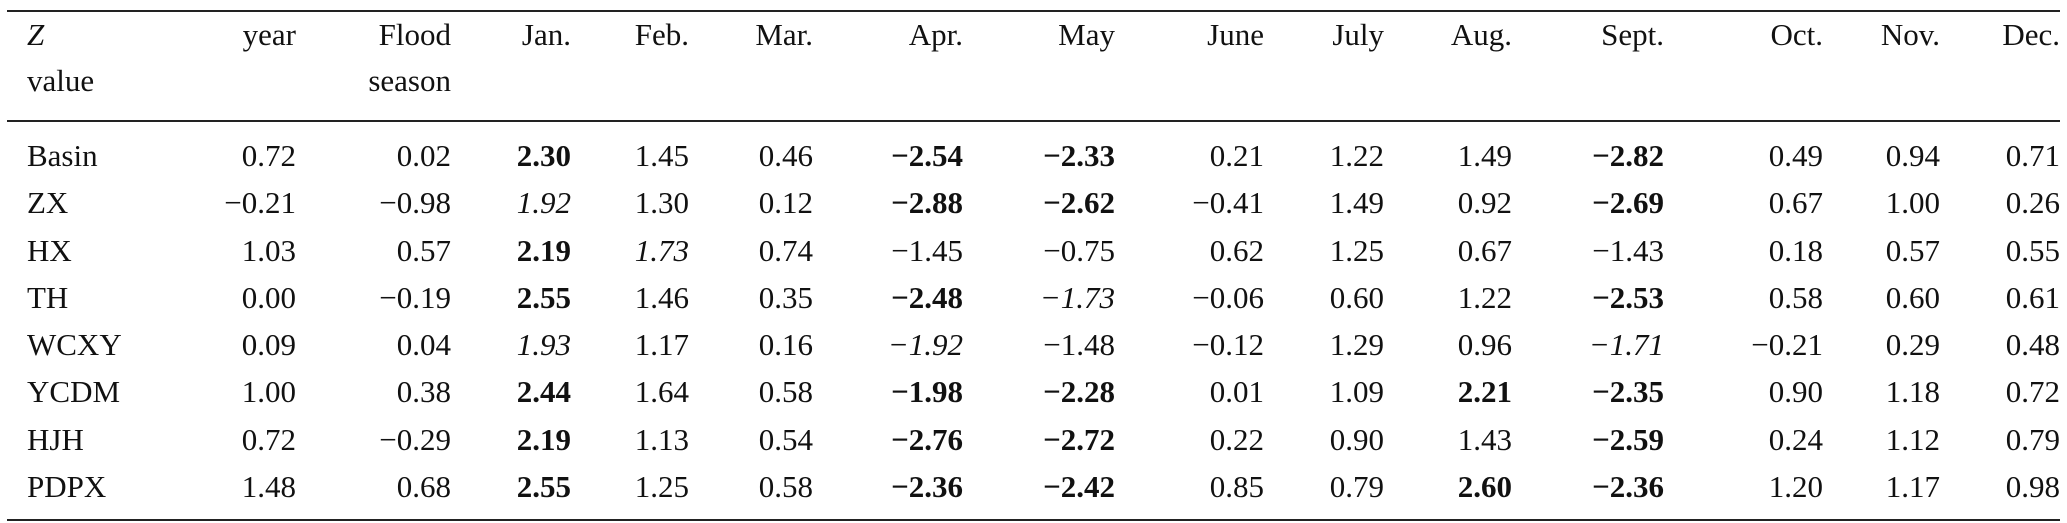 This screenshot has width=2067, height=523. I want to click on value-cell: 1.03, so click(268, 250).